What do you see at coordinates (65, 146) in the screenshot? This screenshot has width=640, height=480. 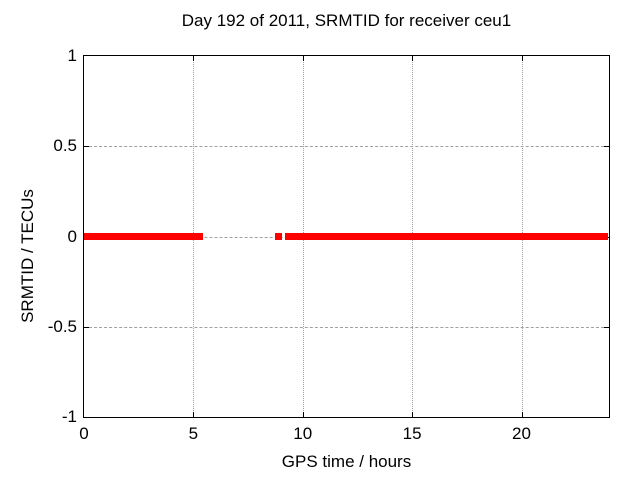 I see `y-tick-label: 0.5` at bounding box center [65, 146].